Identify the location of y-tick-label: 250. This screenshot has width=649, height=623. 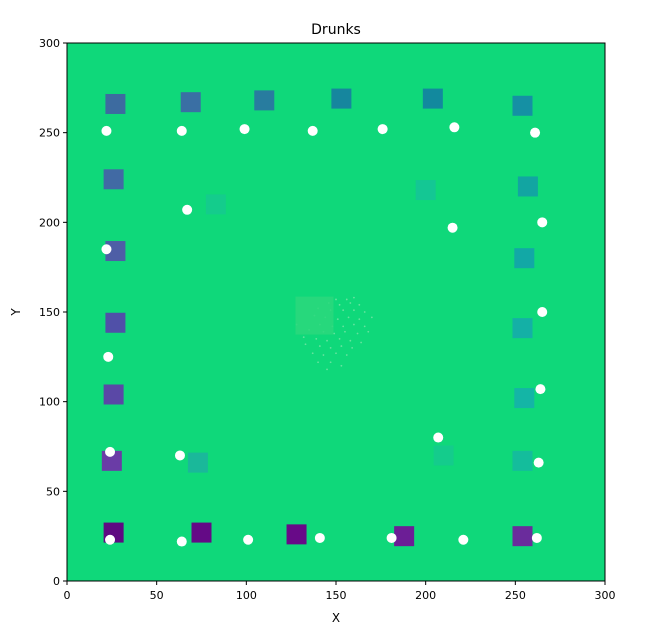
(49, 133).